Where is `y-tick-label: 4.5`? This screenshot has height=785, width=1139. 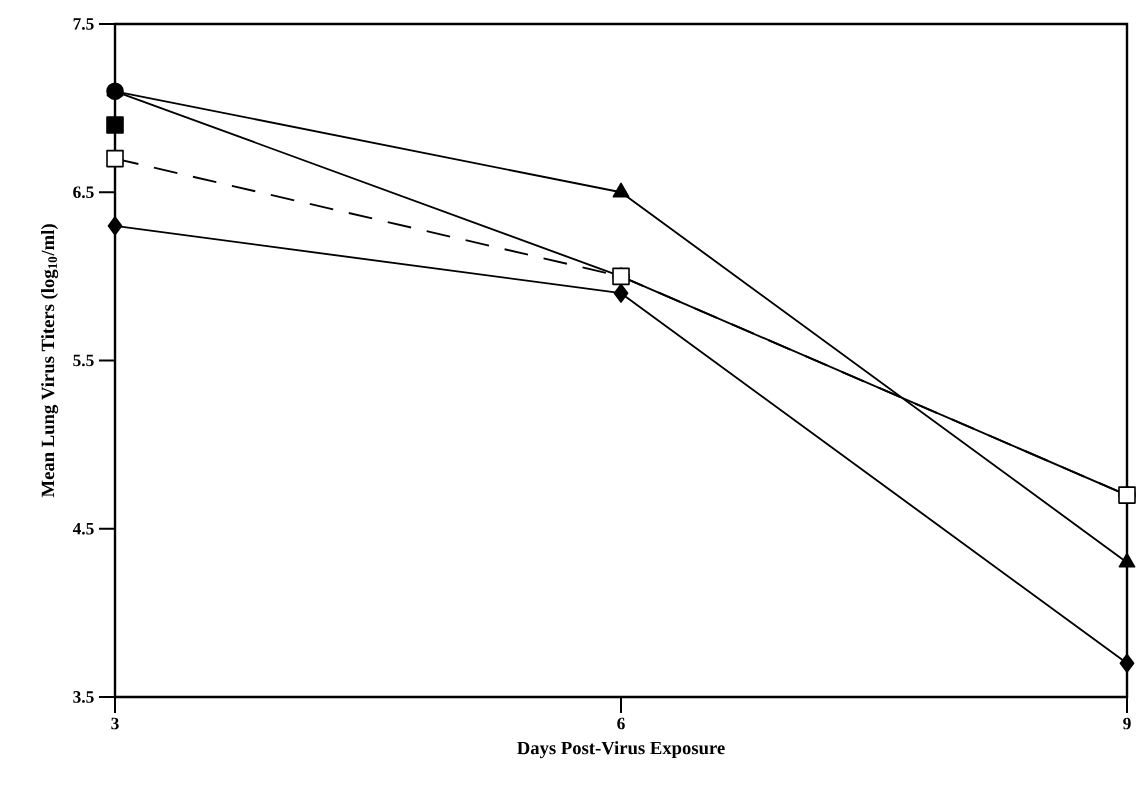 y-tick-label: 4.5 is located at coordinates (83, 528).